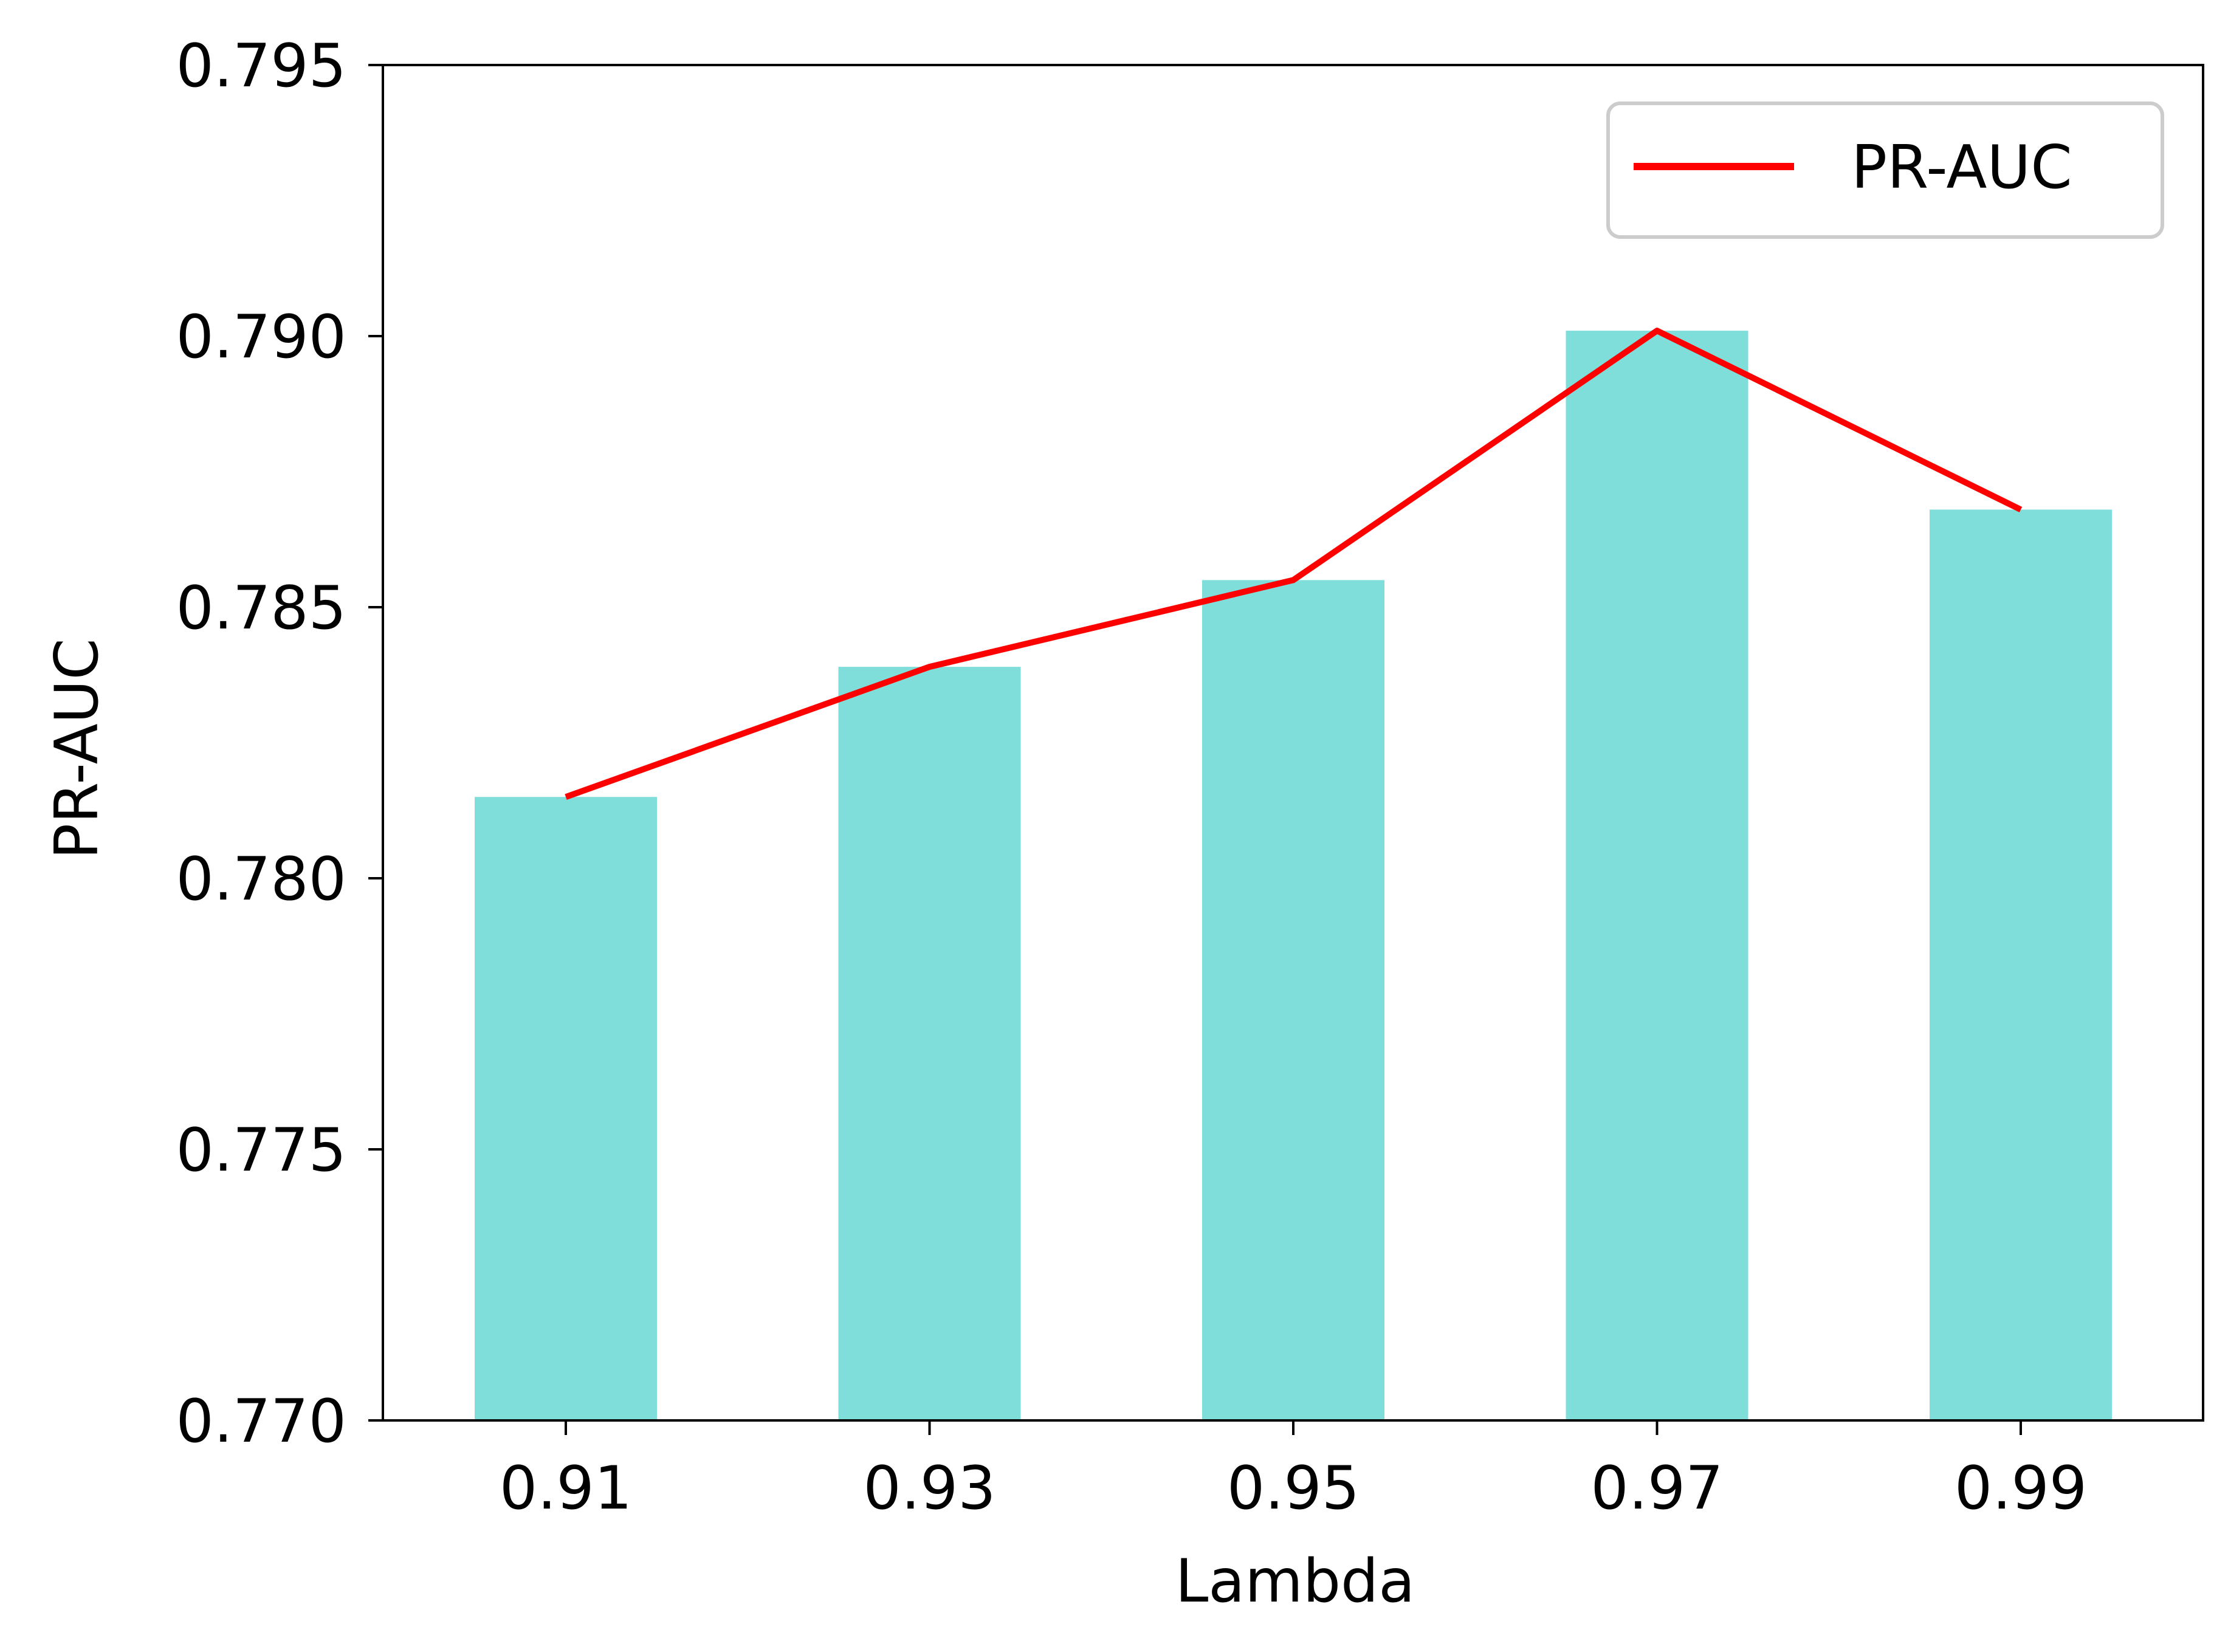 This screenshot has width=2228, height=1652. What do you see at coordinates (1962, 168) in the screenshot?
I see `legend-label: PR-AUC` at bounding box center [1962, 168].